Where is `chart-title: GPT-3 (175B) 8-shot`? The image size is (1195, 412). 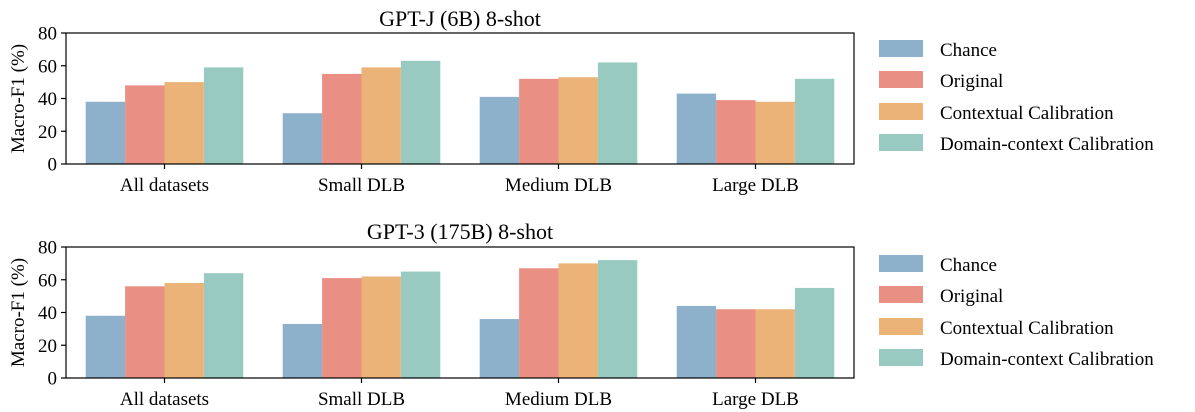
chart-title: GPT-3 (175B) 8-shot is located at coordinates (460, 231).